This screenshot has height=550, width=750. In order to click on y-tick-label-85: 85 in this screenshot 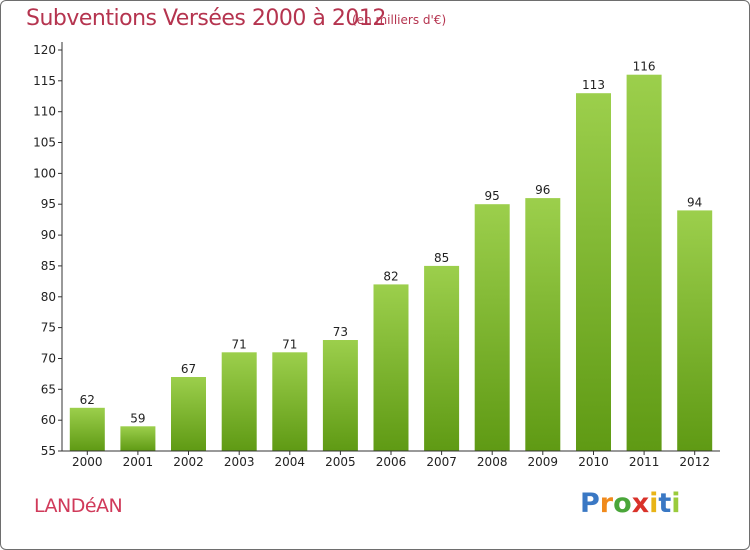, I will do `click(48, 266)`.